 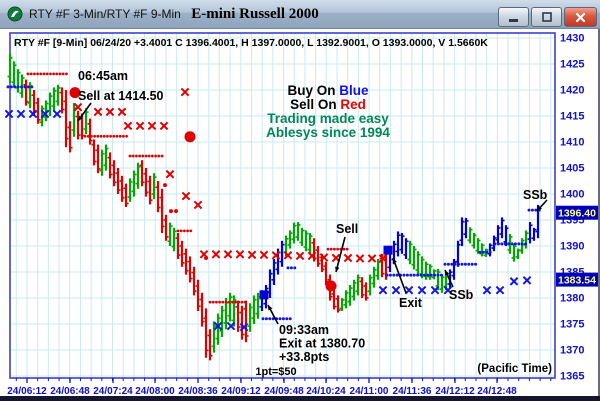 What do you see at coordinates (572, 351) in the screenshot?
I see `y-axis-label: 1370` at bounding box center [572, 351].